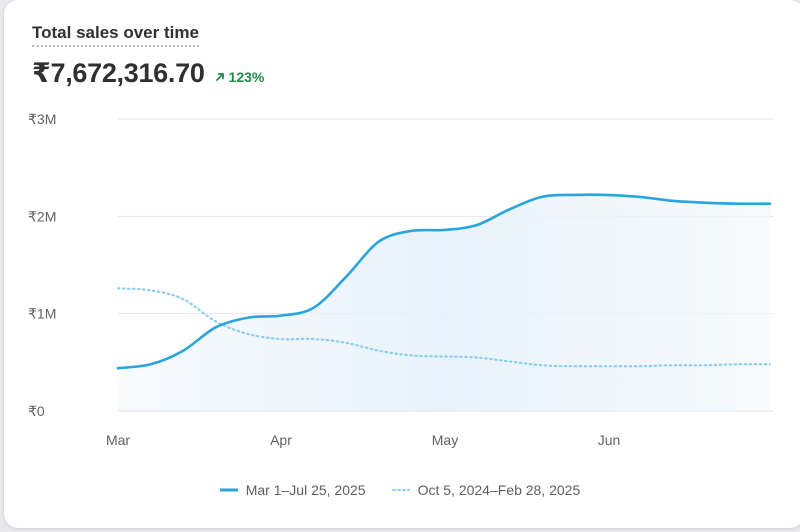  What do you see at coordinates (445, 440) in the screenshot?
I see `x-tick-label: May` at bounding box center [445, 440].